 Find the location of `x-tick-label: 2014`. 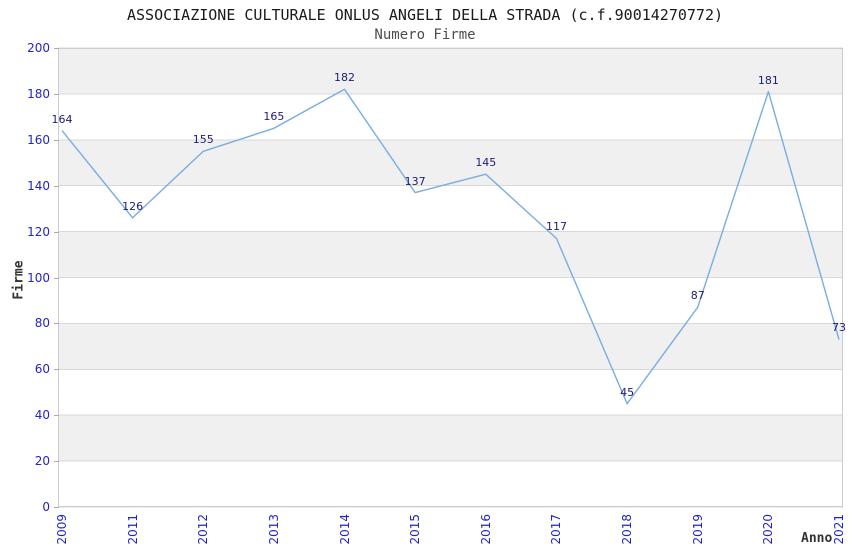

x-tick-label: 2014 is located at coordinates (344, 529).